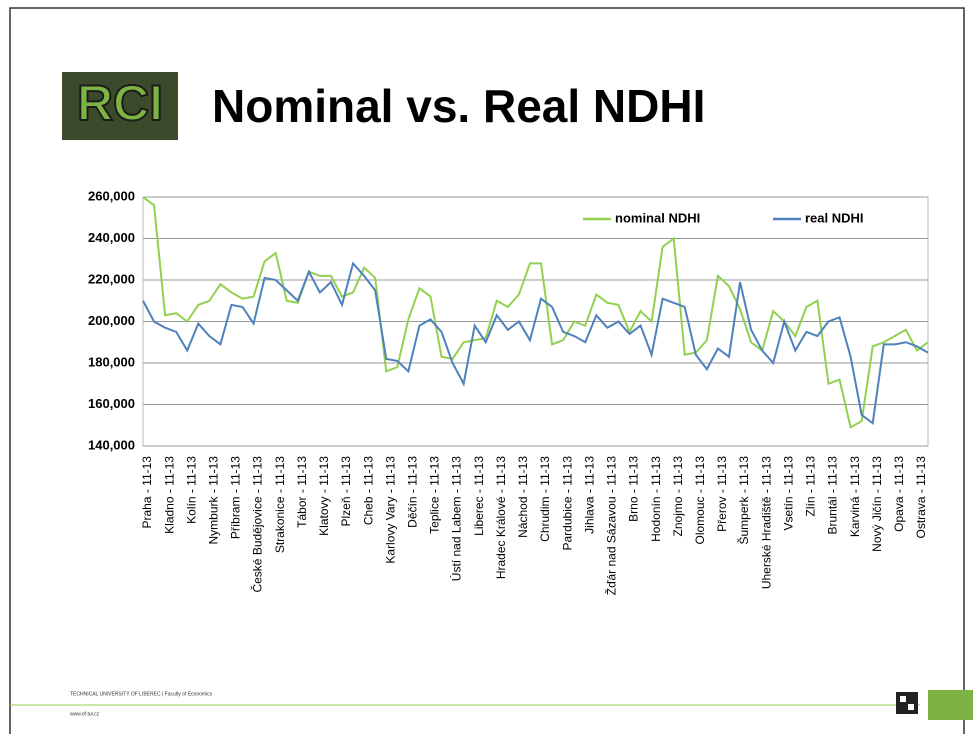 The width and height of the screenshot is (973, 734). I want to click on x-tick-label: České Budějovice - 11-13, so click(257, 524).